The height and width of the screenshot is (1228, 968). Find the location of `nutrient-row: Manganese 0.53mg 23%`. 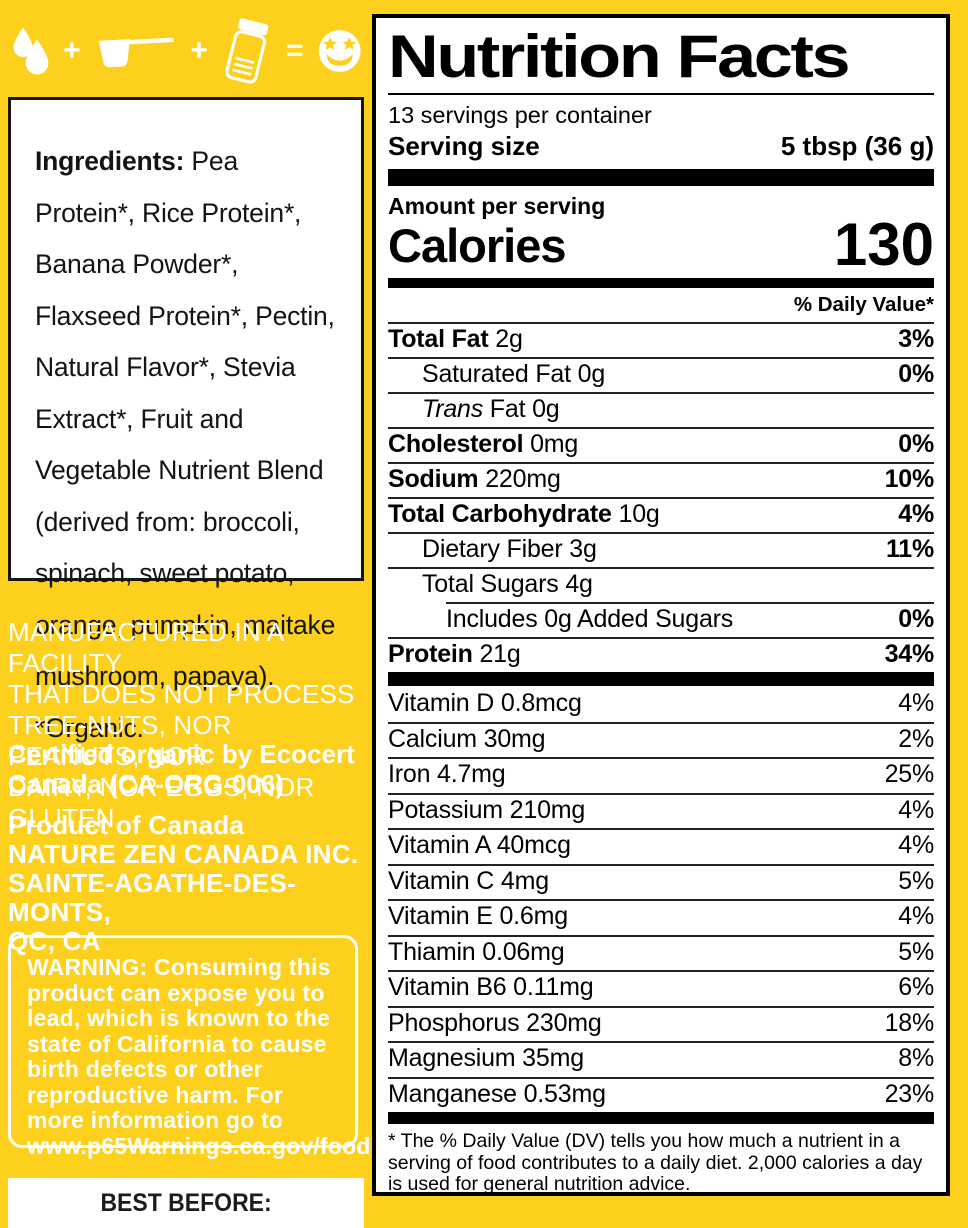

nutrient-row: Manganese 0.53mg 23% is located at coordinates (661, 1094).